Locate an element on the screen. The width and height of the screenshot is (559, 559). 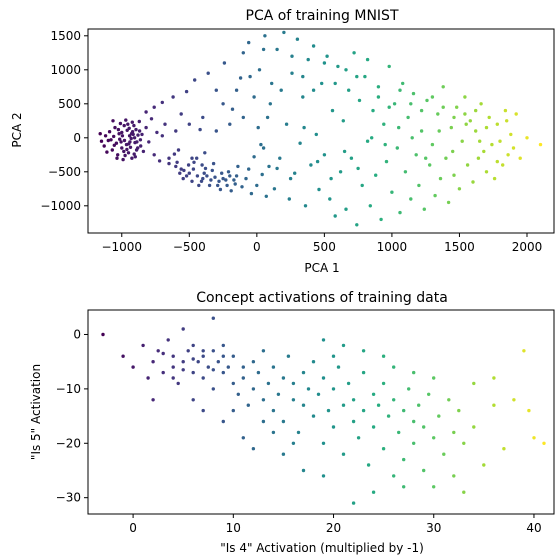
pca-y-tick-label: 500 is located at coordinates (69, 104).